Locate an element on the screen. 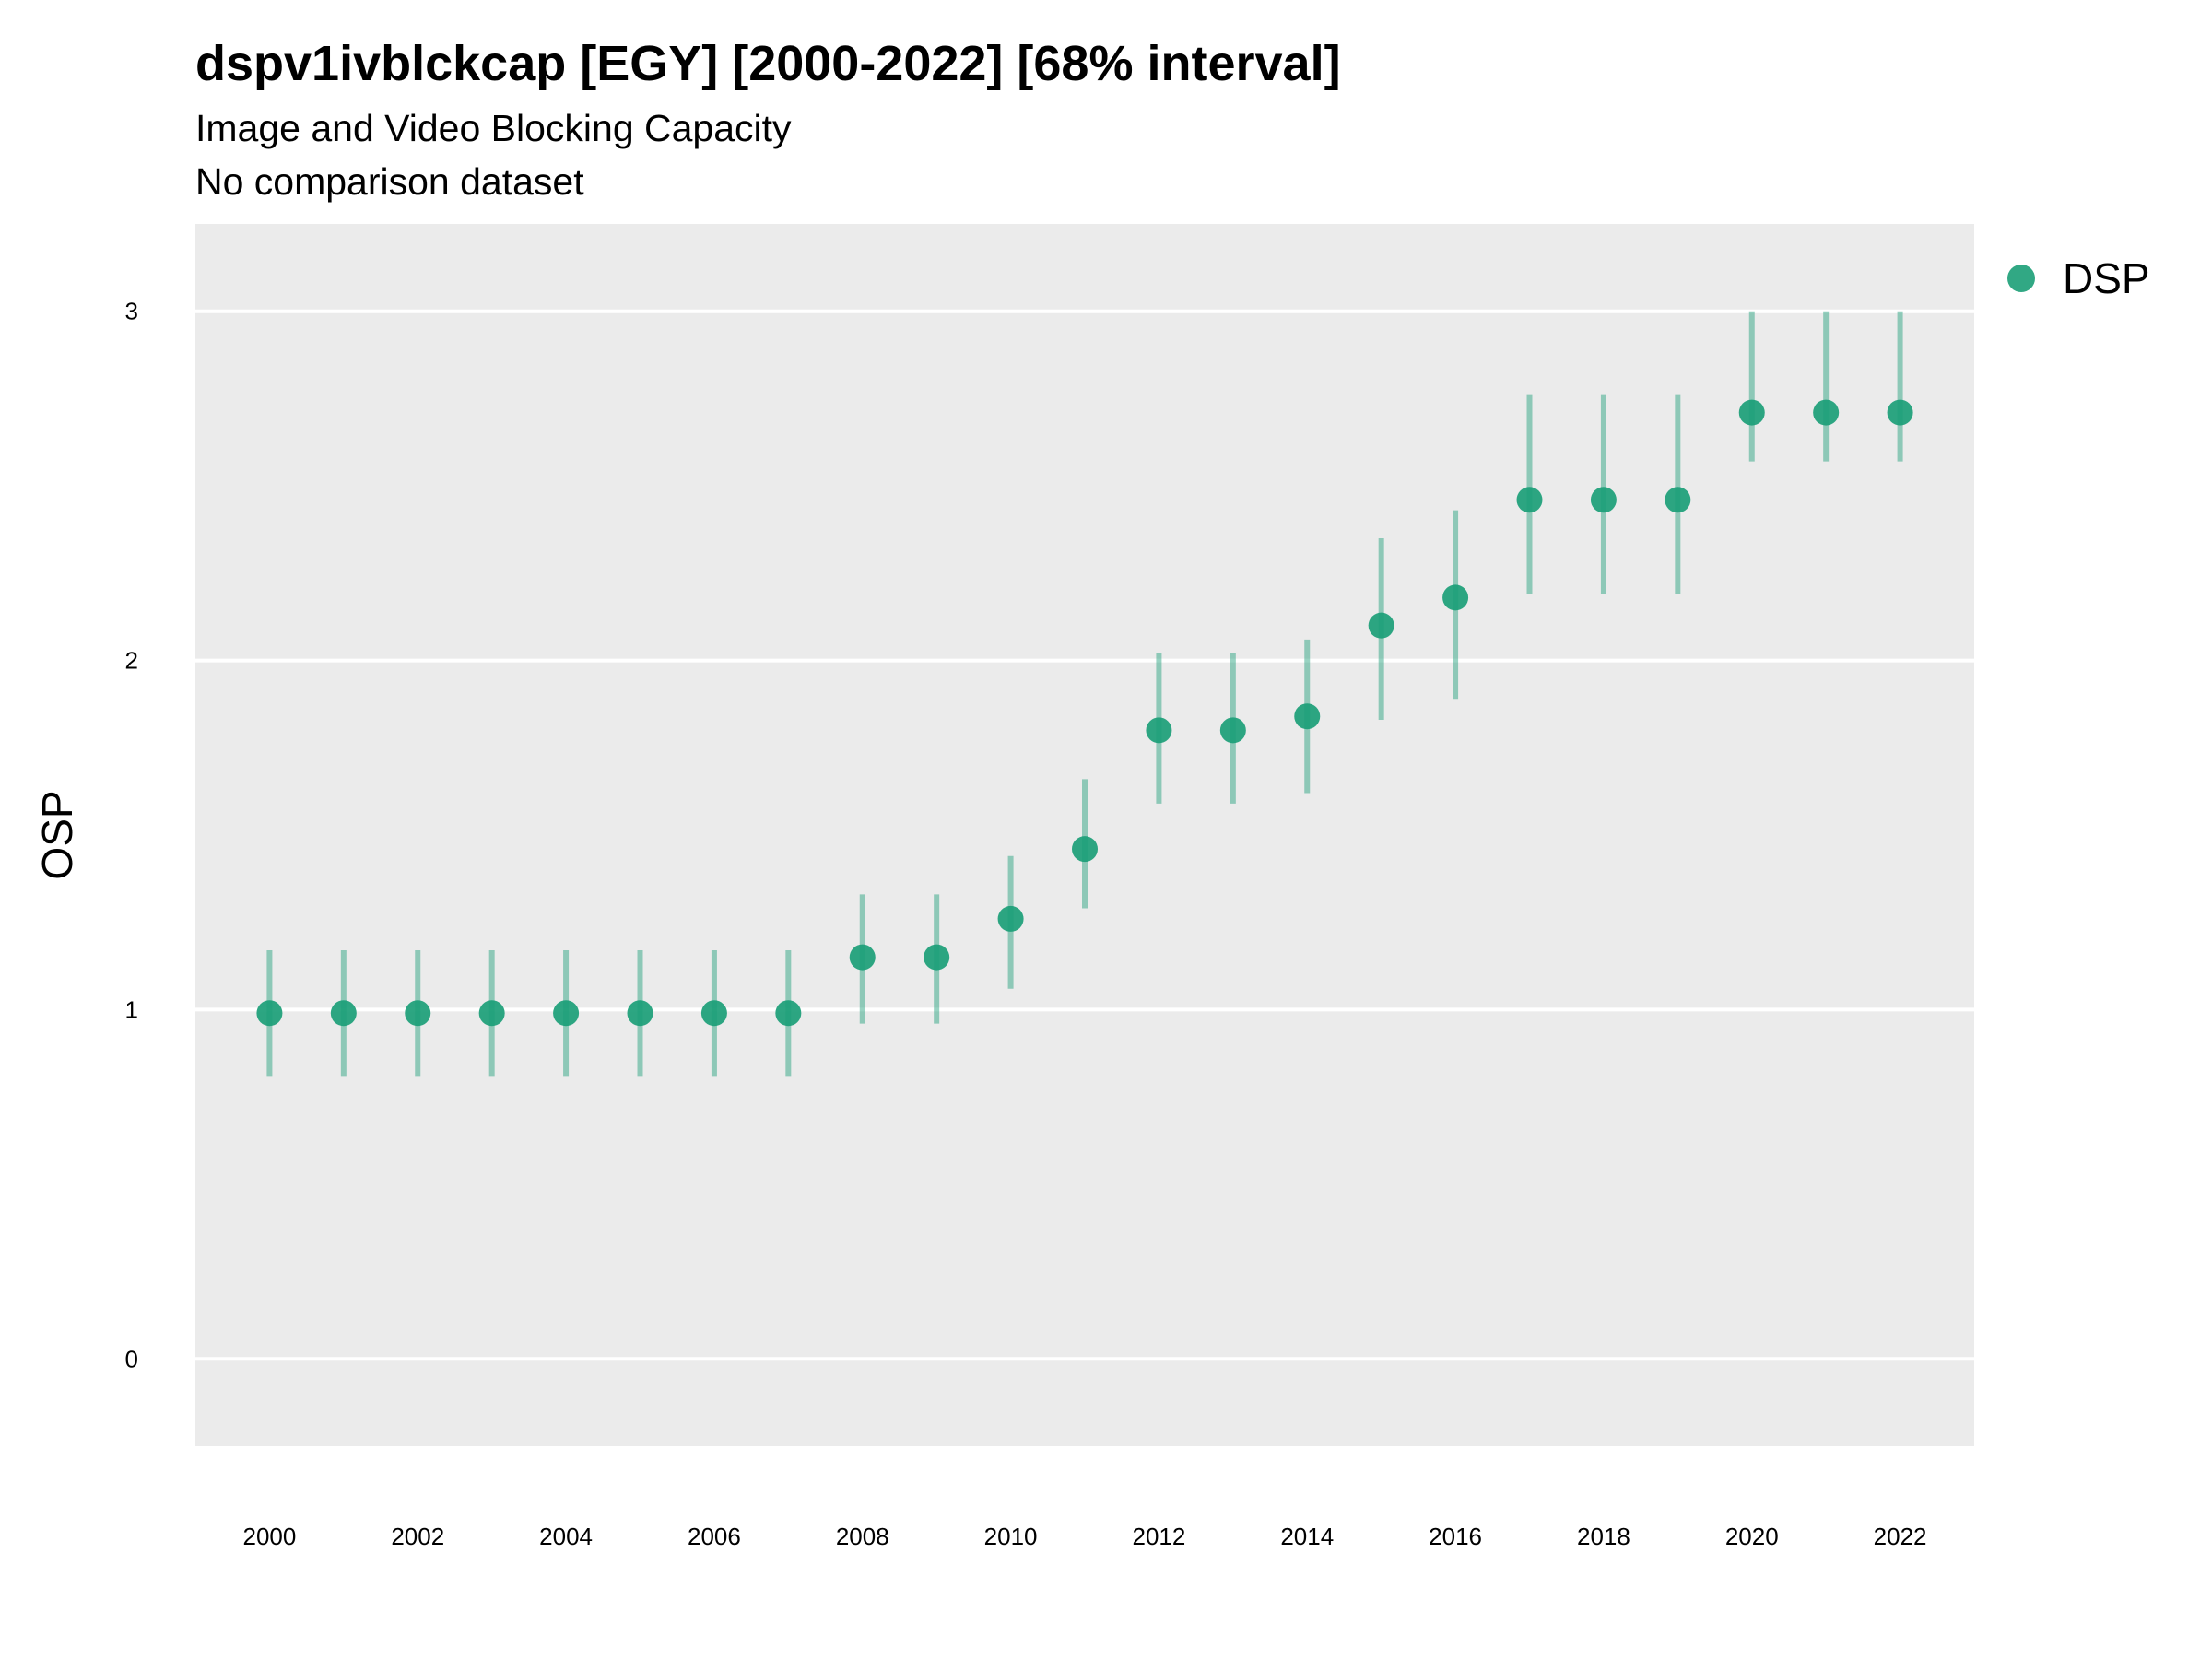 Image resolution: width=2212 pixels, height=1659 pixels. chart-subtitle: Image and Video Blocking Capacity is located at coordinates (493, 128).